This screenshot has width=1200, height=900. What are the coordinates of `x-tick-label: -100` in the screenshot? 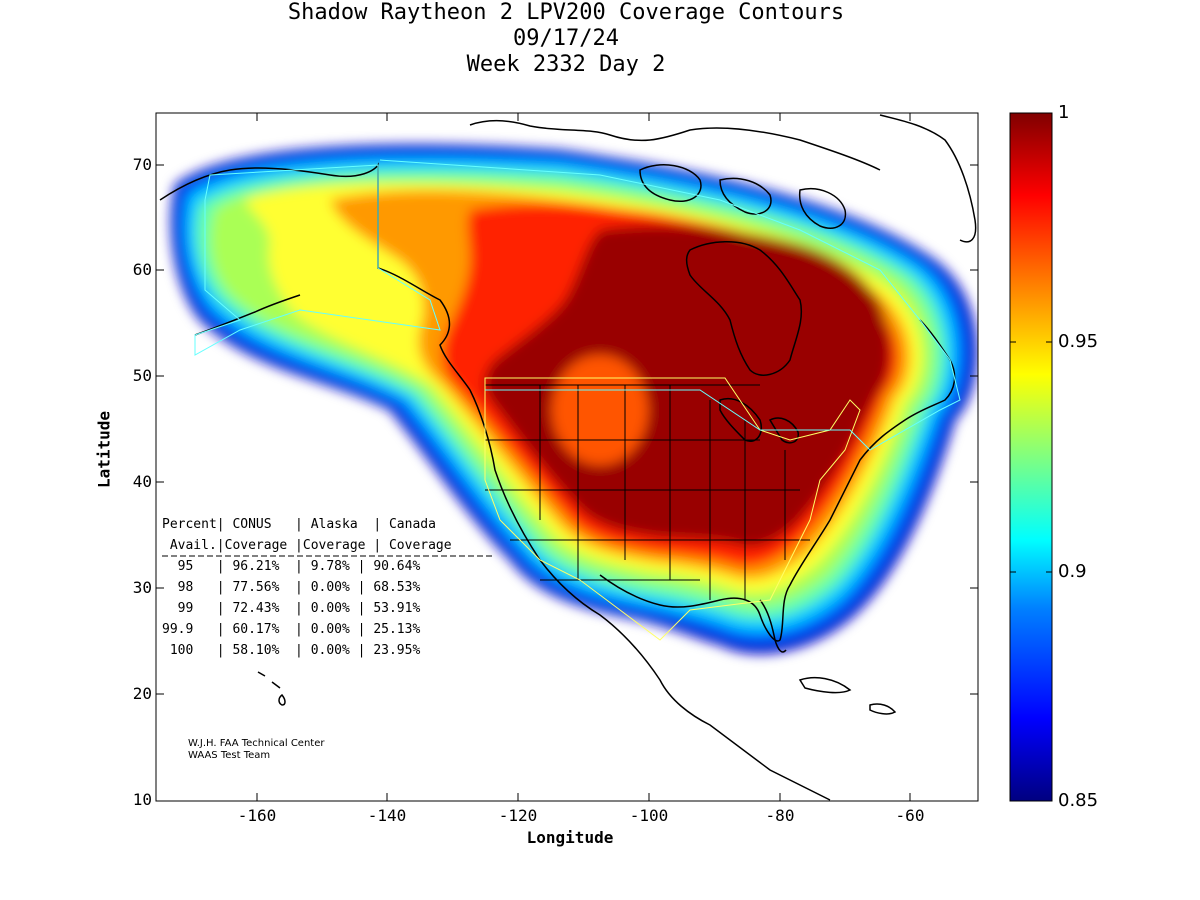 It's located at (649, 815).